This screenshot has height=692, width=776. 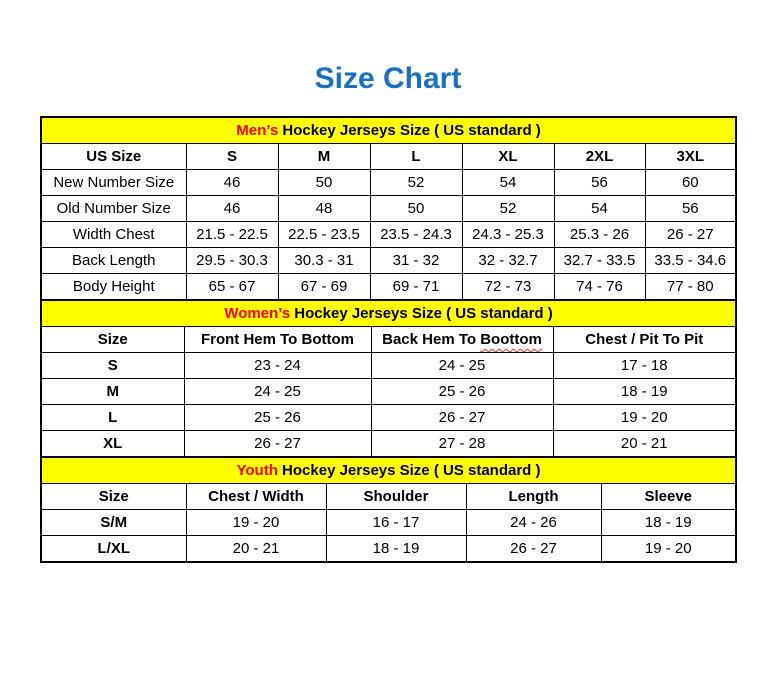 I want to click on value-cell: 60, so click(x=690, y=182).